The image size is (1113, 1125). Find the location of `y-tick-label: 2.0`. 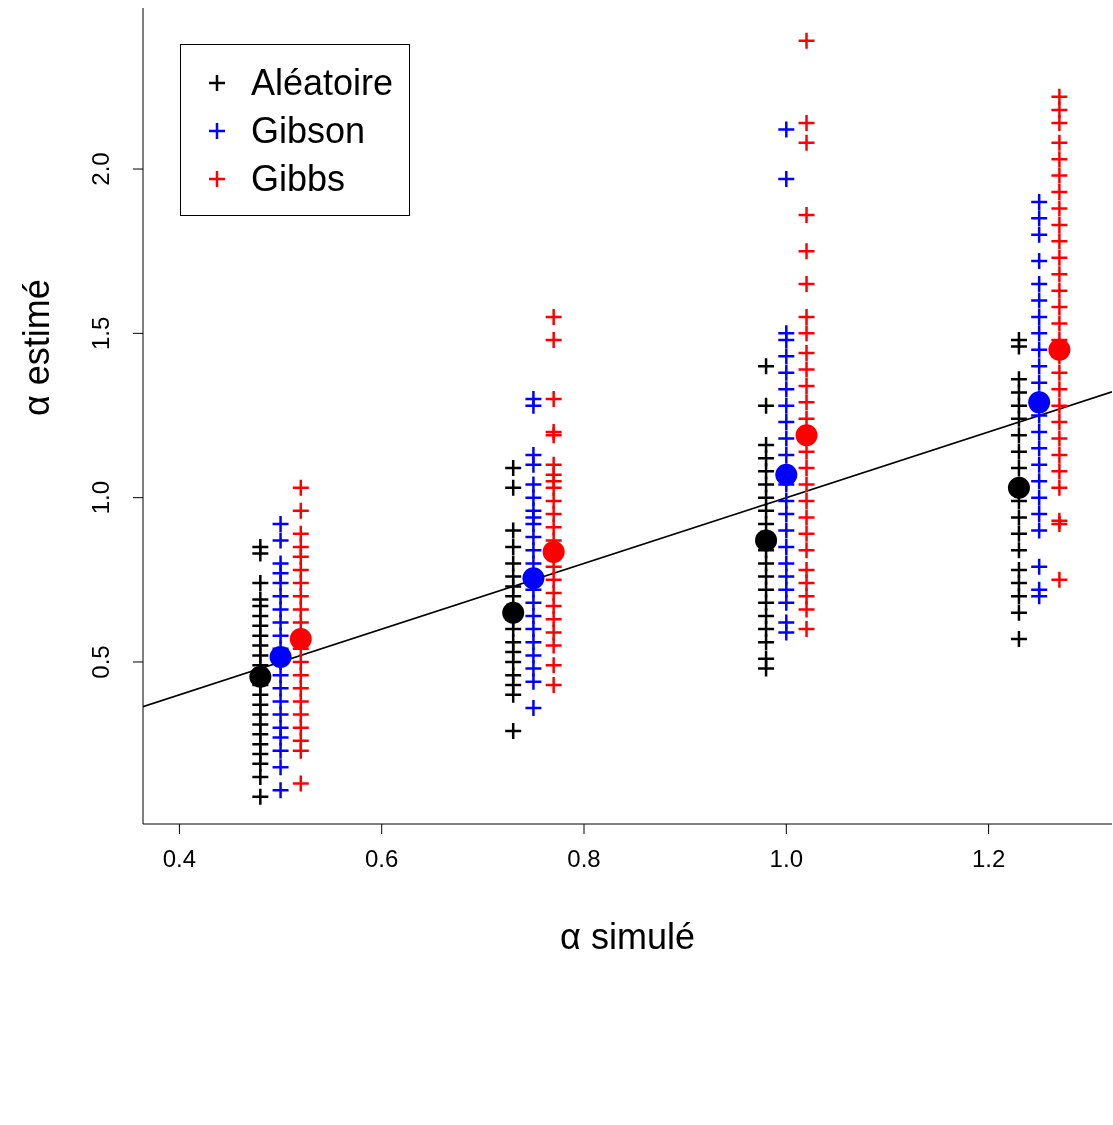

y-tick-label: 2.0 is located at coordinates (100, 169).